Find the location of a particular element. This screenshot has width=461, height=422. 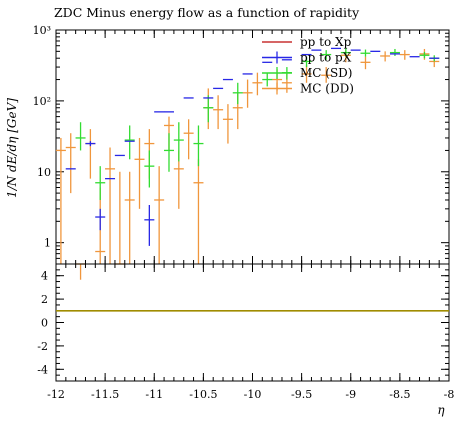

legend-label: MC (DD) is located at coordinates (327, 89).